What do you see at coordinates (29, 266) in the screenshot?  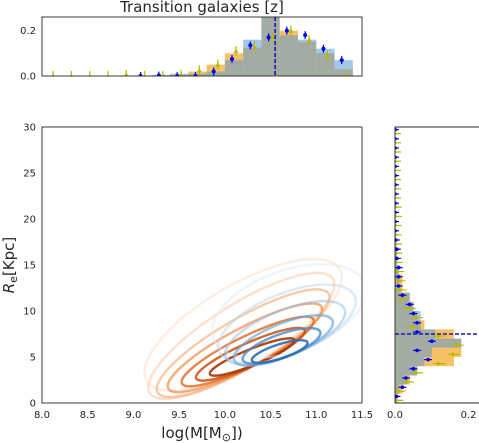 I see `main-ytick-label: 15` at bounding box center [29, 266].